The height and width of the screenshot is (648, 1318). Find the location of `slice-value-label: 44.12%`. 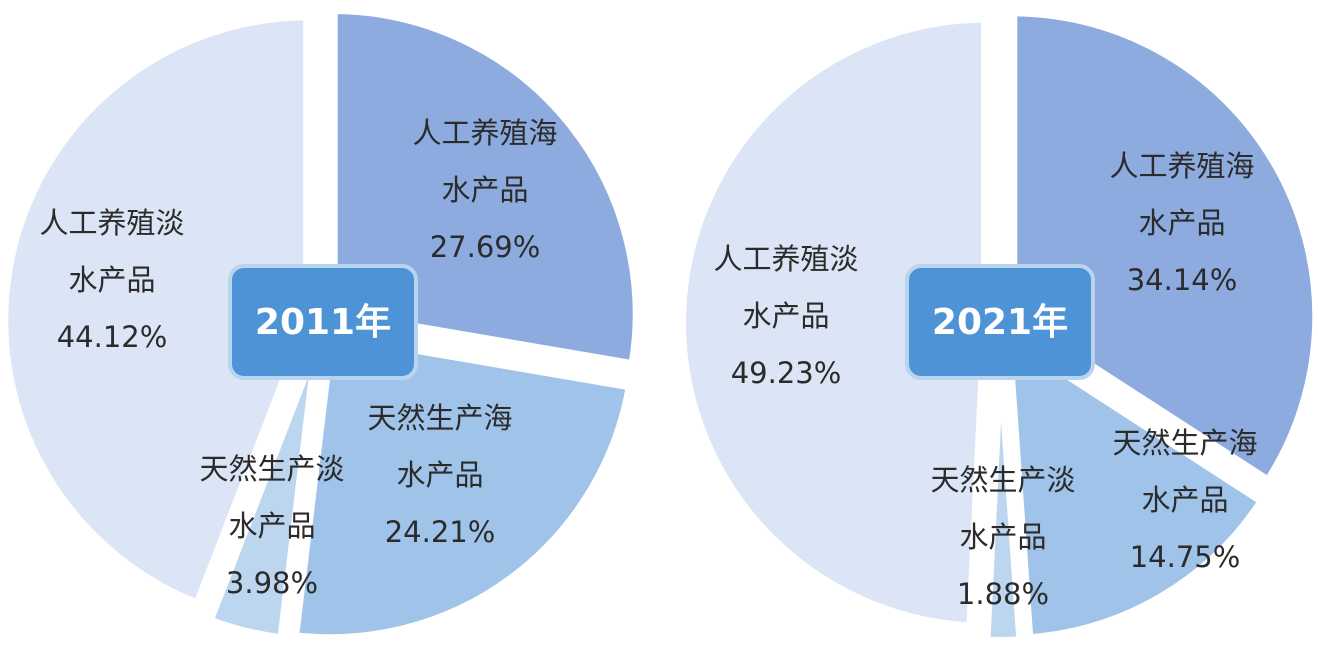

slice-value-label: 44.12% is located at coordinates (112, 337).